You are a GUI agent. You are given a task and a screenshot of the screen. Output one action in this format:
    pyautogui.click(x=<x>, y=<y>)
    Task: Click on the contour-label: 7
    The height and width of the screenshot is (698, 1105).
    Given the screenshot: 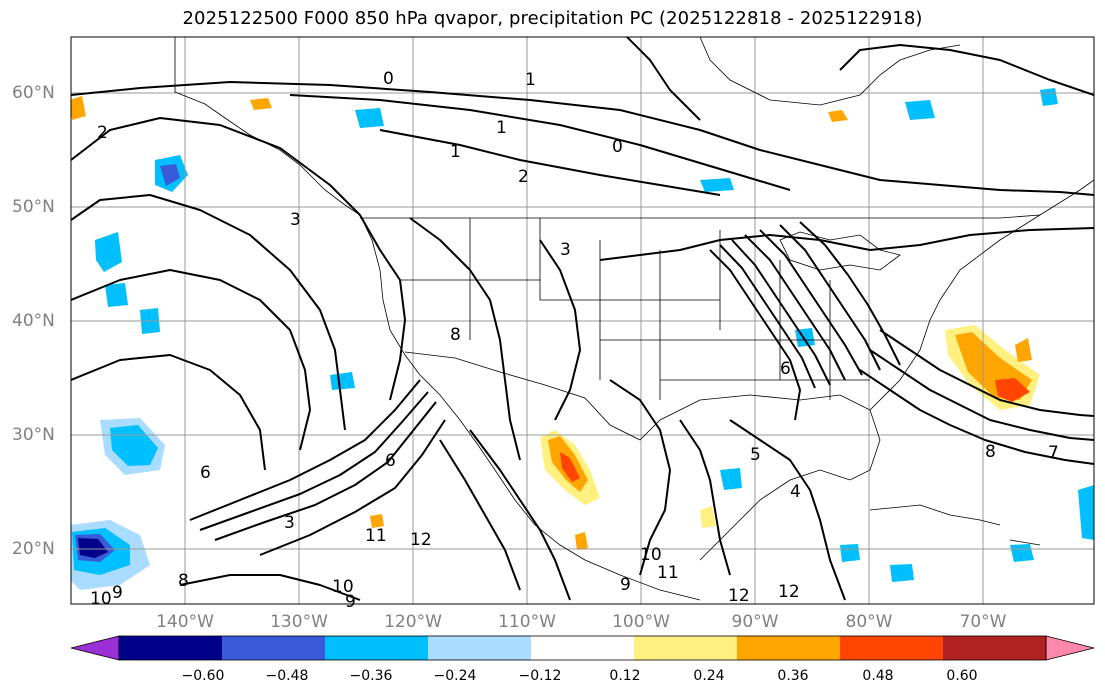 What is the action you would take?
    pyautogui.click(x=1053, y=453)
    